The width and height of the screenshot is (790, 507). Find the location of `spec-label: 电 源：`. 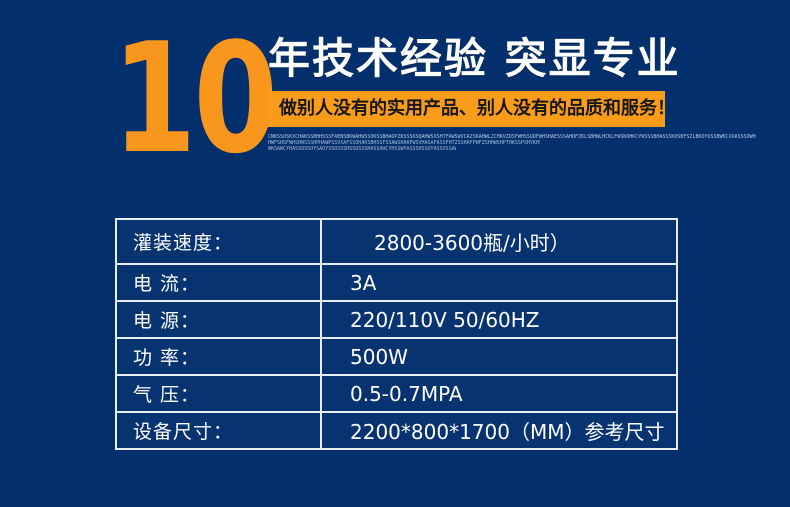

spec-label: 电 源： is located at coordinates (218, 319).